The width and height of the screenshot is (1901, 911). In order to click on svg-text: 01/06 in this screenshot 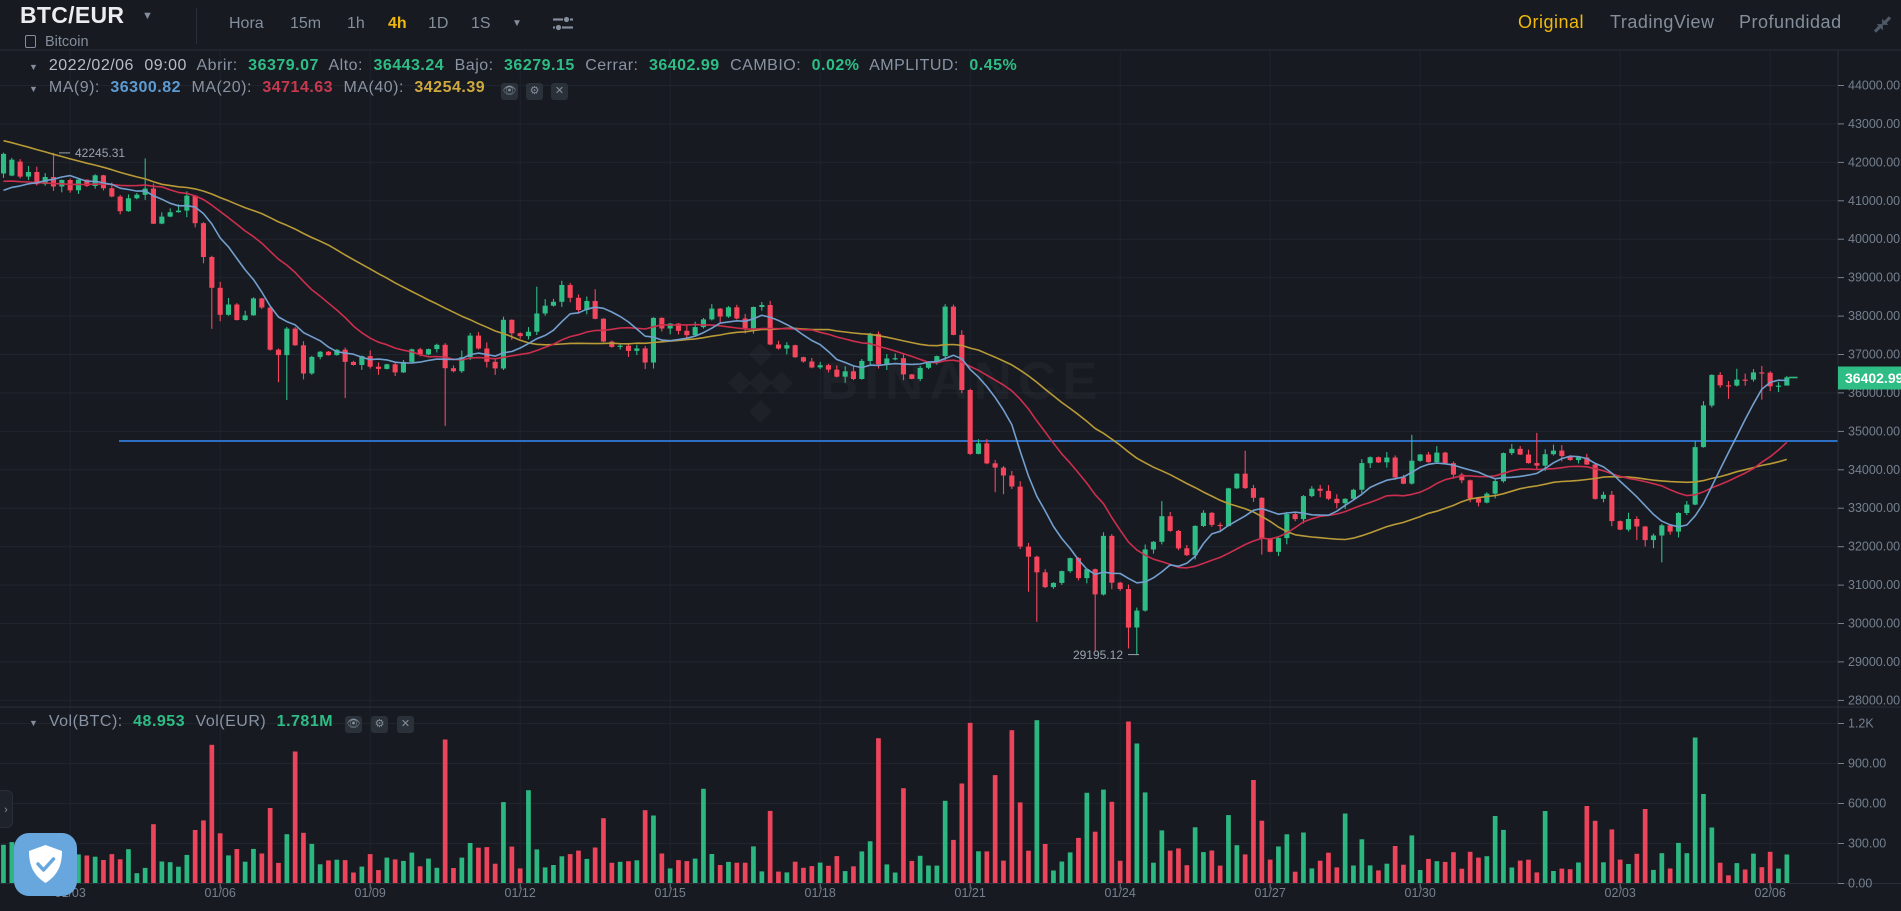, I will do `click(220, 893)`.